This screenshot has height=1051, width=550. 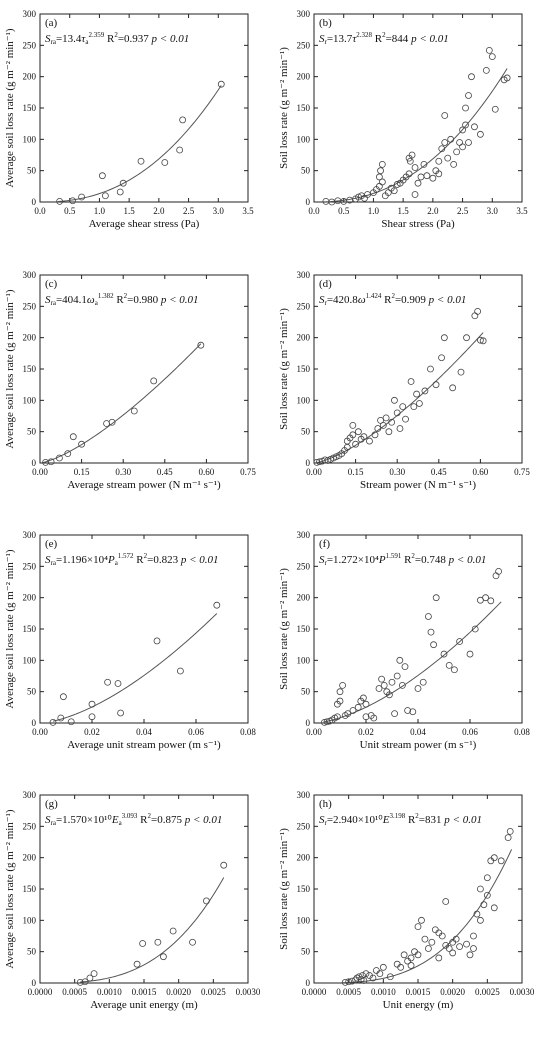 I want to click on eq-lhs-sub: r, so click(x=326, y=42).